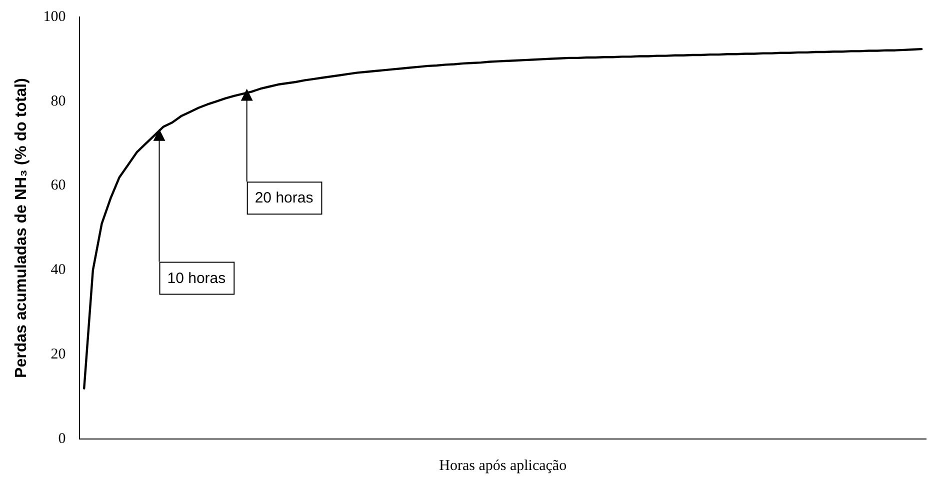 The height and width of the screenshot is (487, 938). I want to click on y-tick-label: 20, so click(58, 354).